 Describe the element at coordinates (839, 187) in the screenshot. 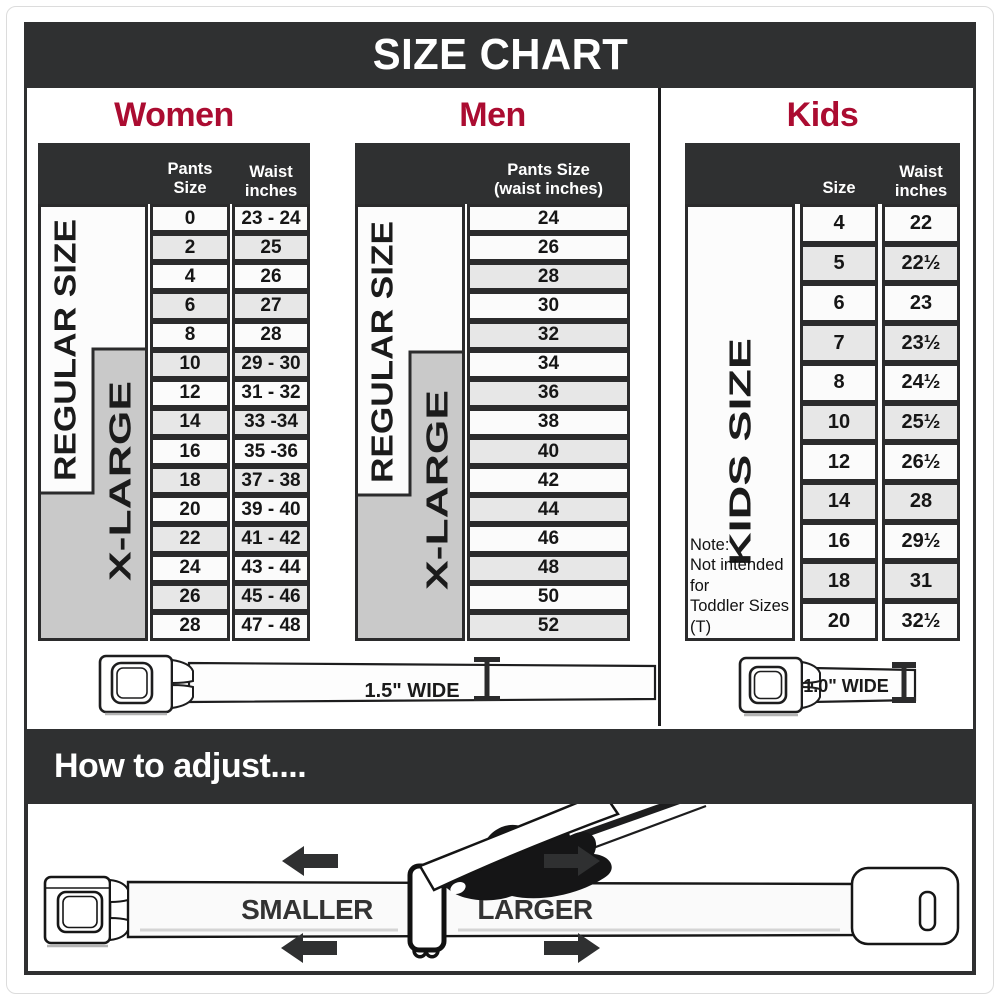

I see `kids-col-size: Size` at that location.